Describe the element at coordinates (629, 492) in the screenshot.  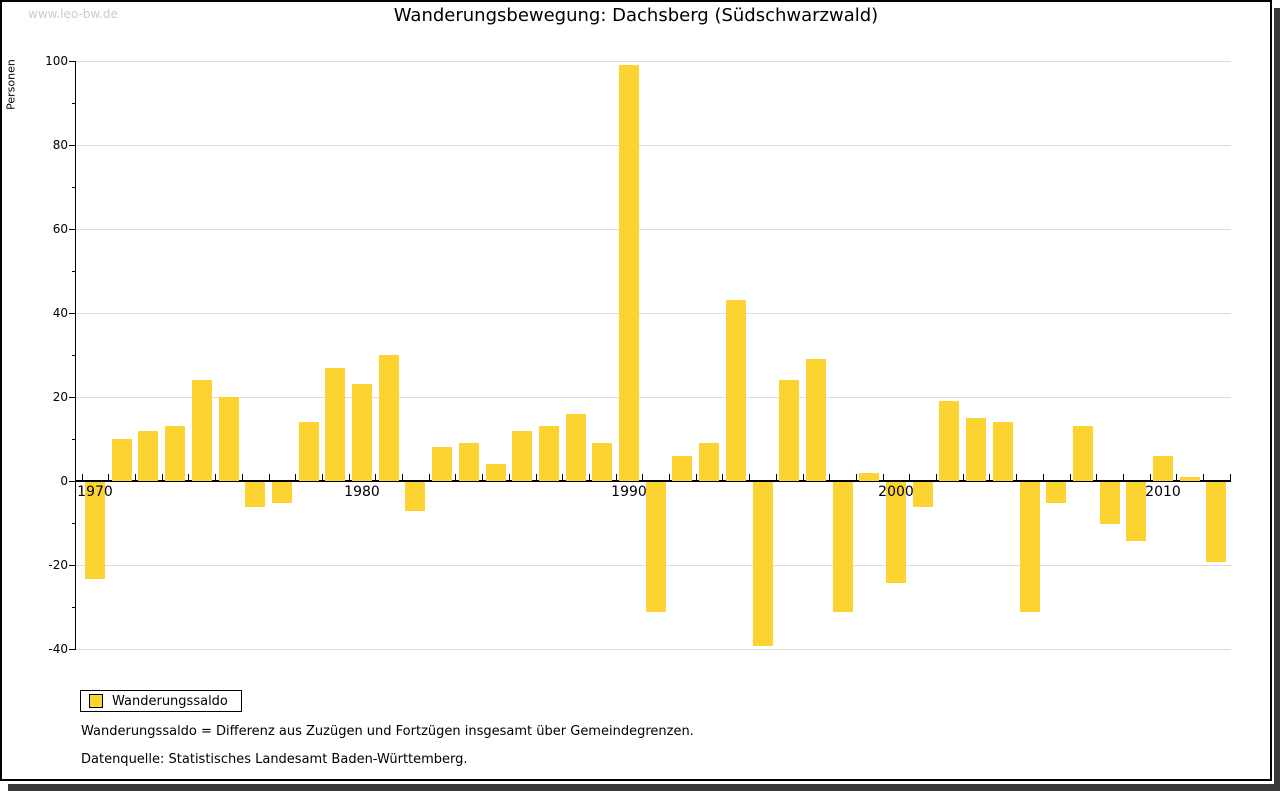
I see `x-tick-label: 1990` at that location.